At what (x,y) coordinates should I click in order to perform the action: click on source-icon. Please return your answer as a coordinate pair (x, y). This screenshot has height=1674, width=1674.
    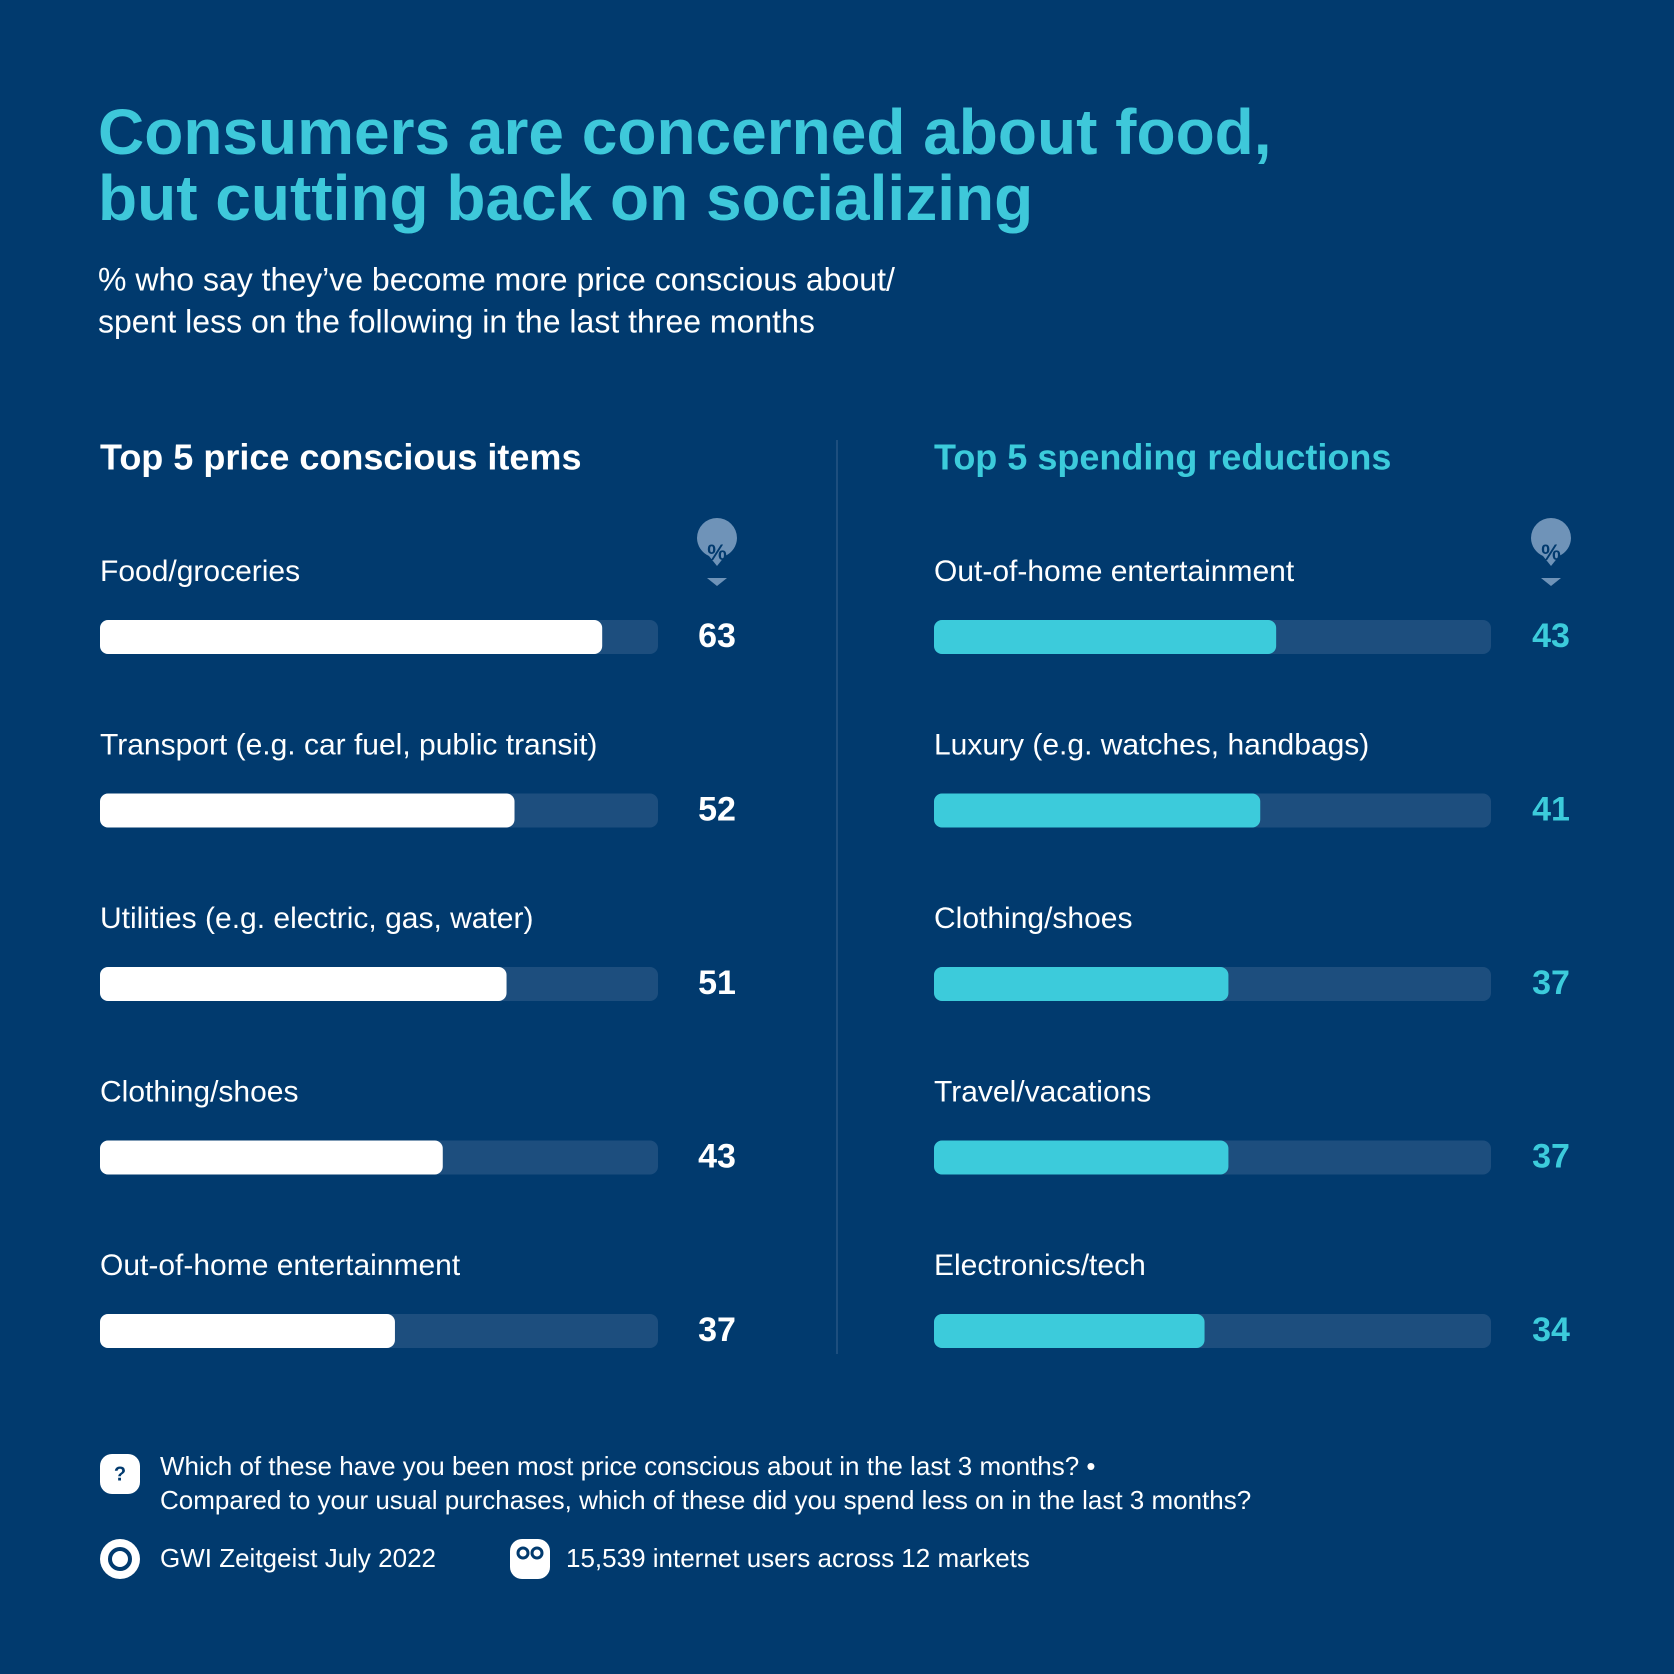
    Looking at the image, I should click on (120, 1559).